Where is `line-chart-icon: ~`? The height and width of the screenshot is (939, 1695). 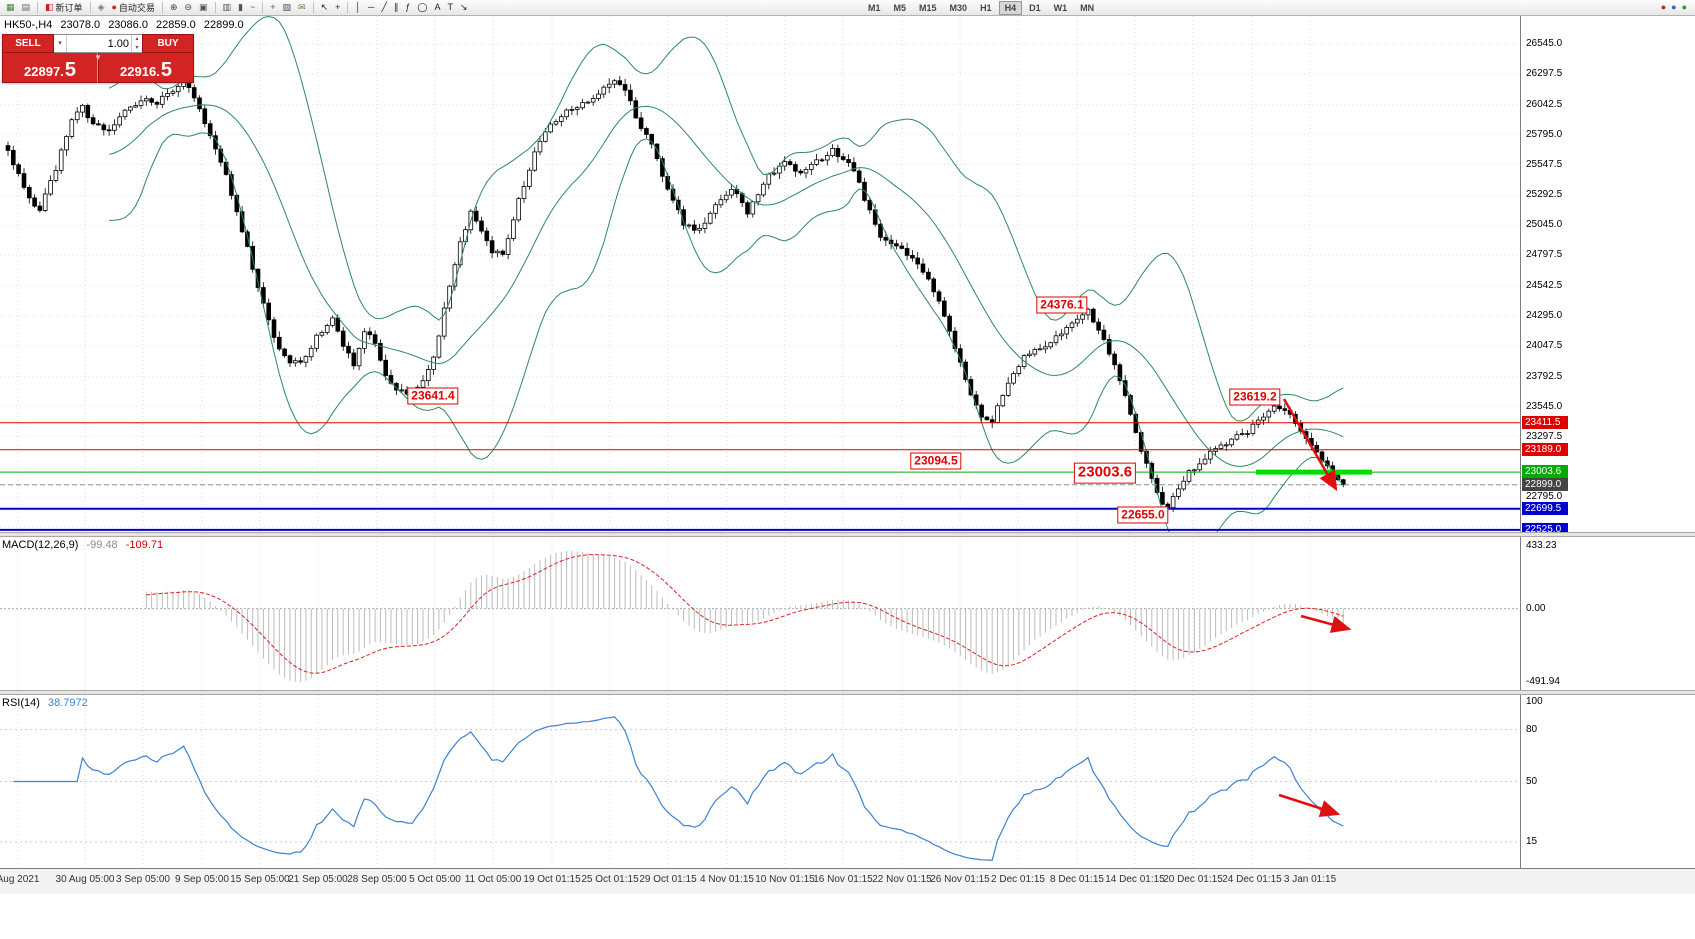 line-chart-icon: ~ is located at coordinates (252, 8).